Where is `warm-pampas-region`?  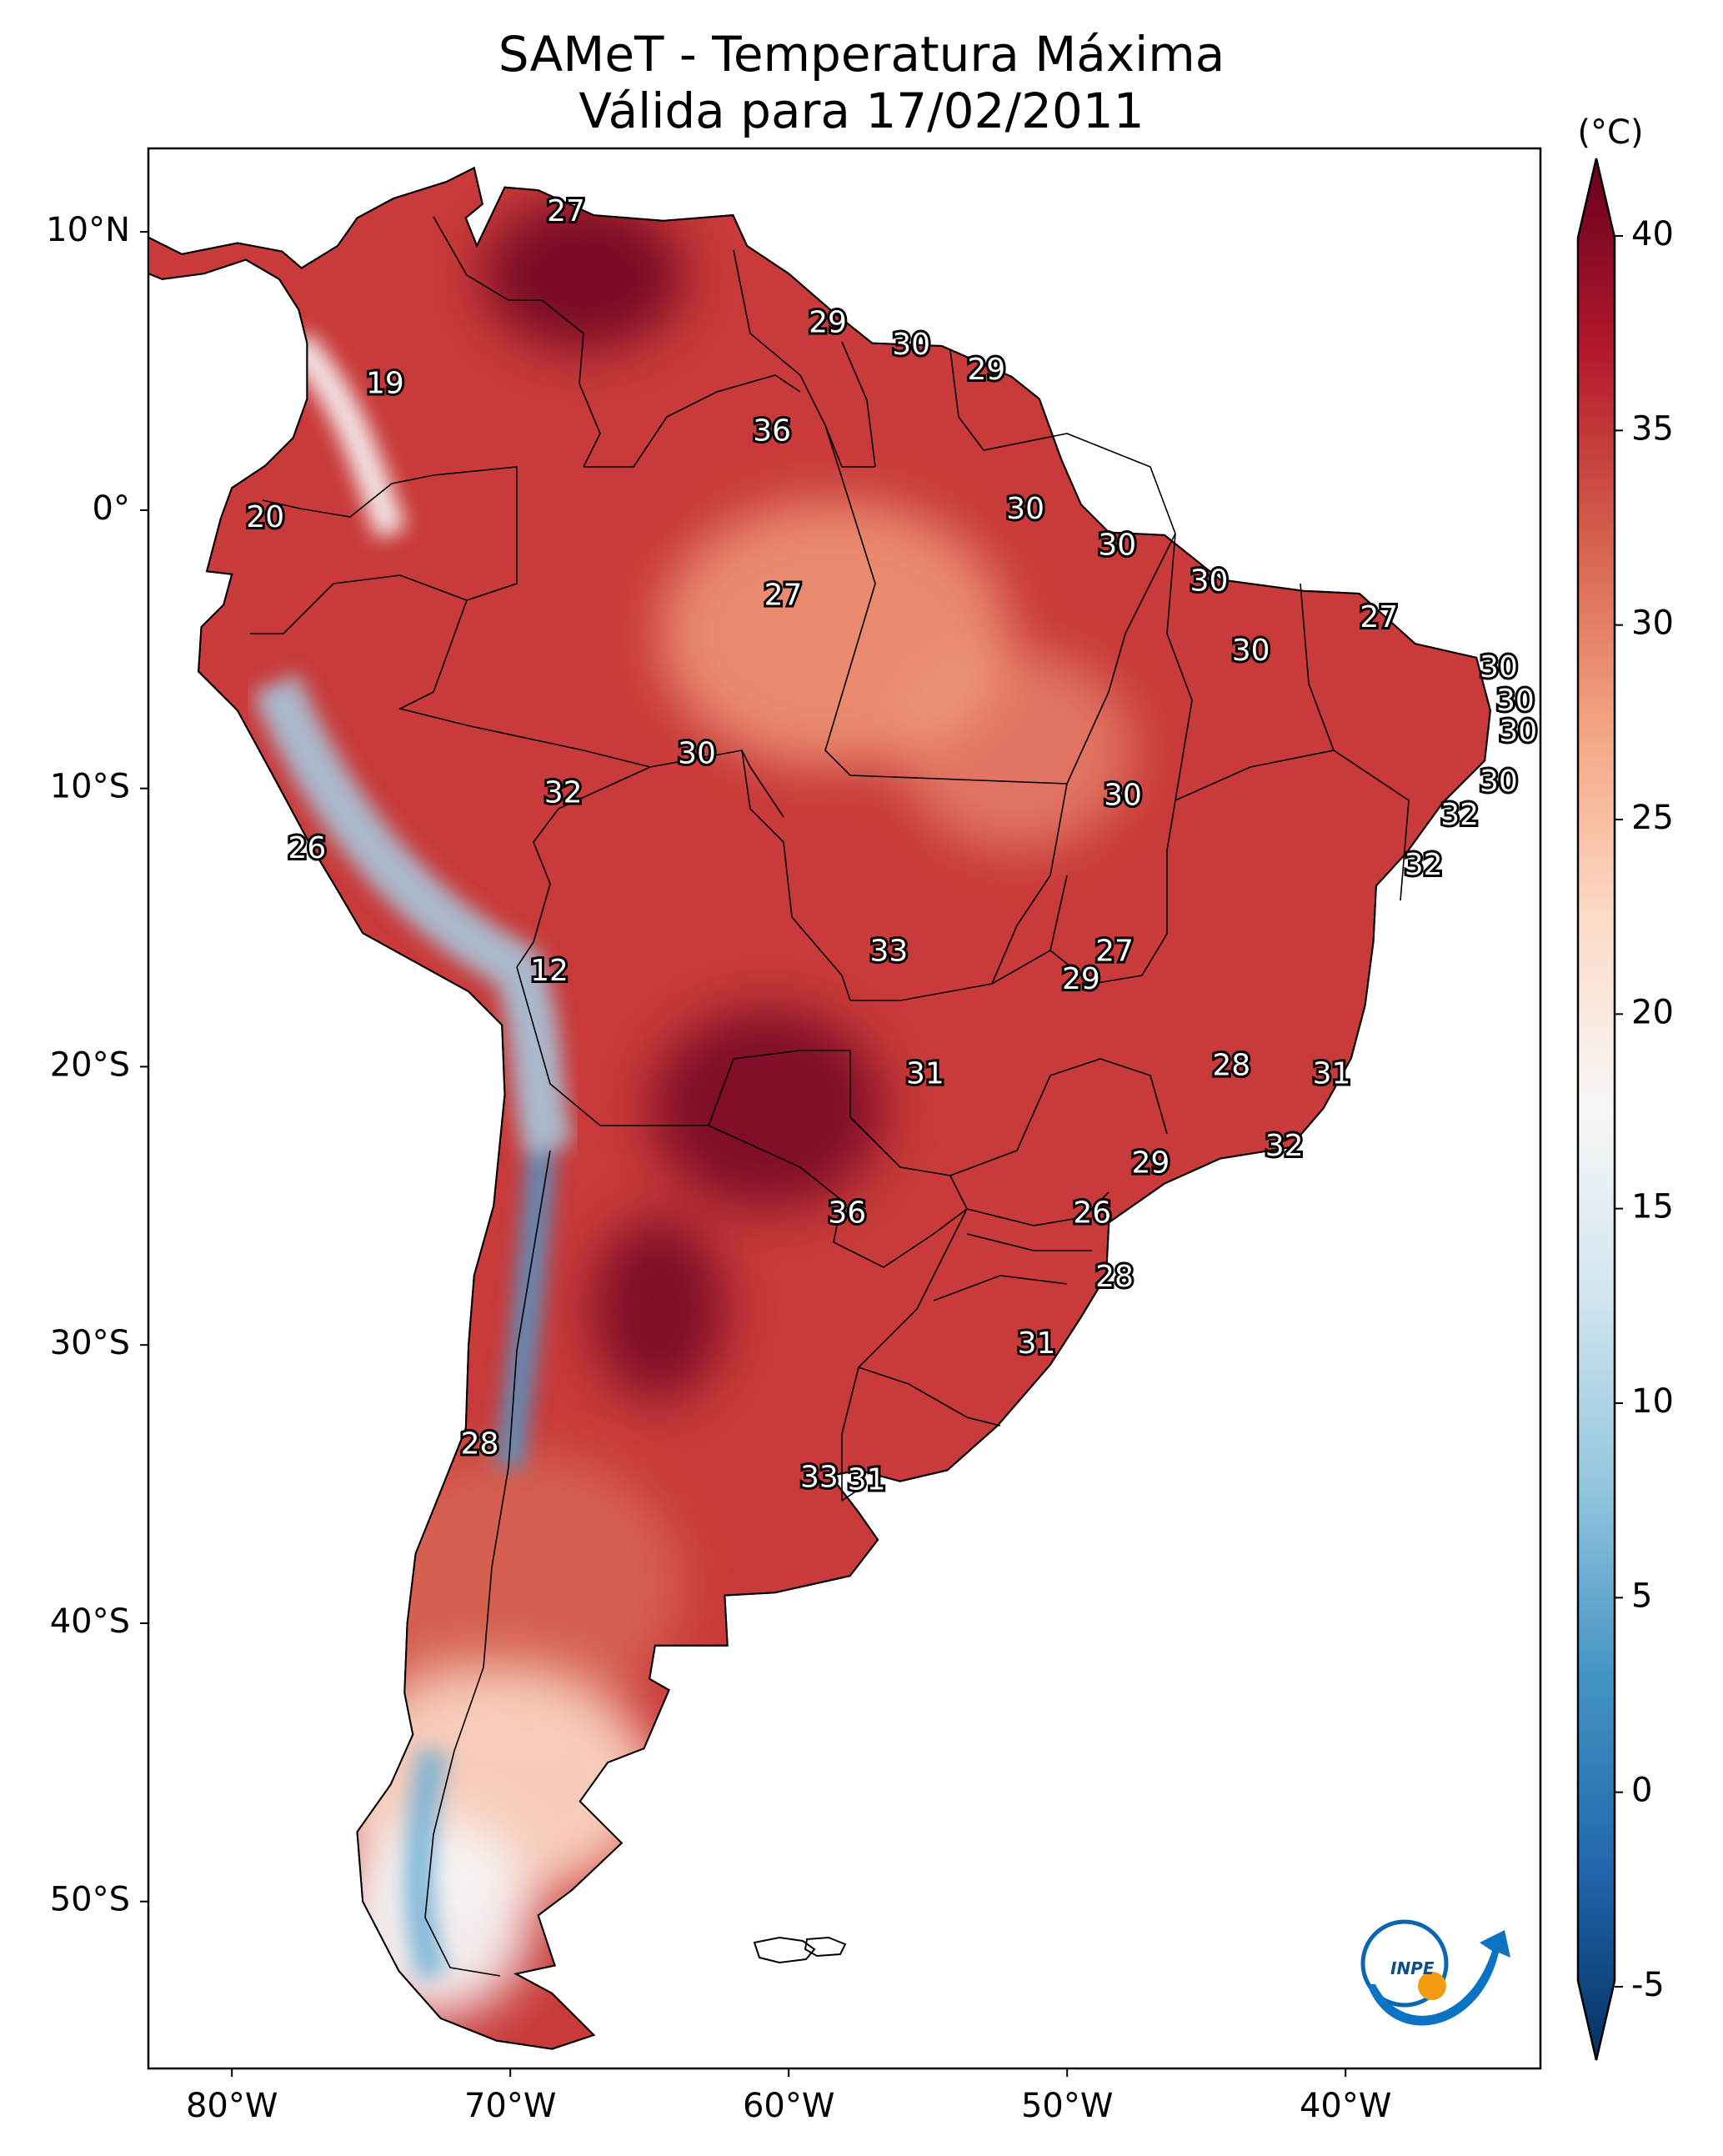
warm-pampas-region is located at coordinates (517, 1584).